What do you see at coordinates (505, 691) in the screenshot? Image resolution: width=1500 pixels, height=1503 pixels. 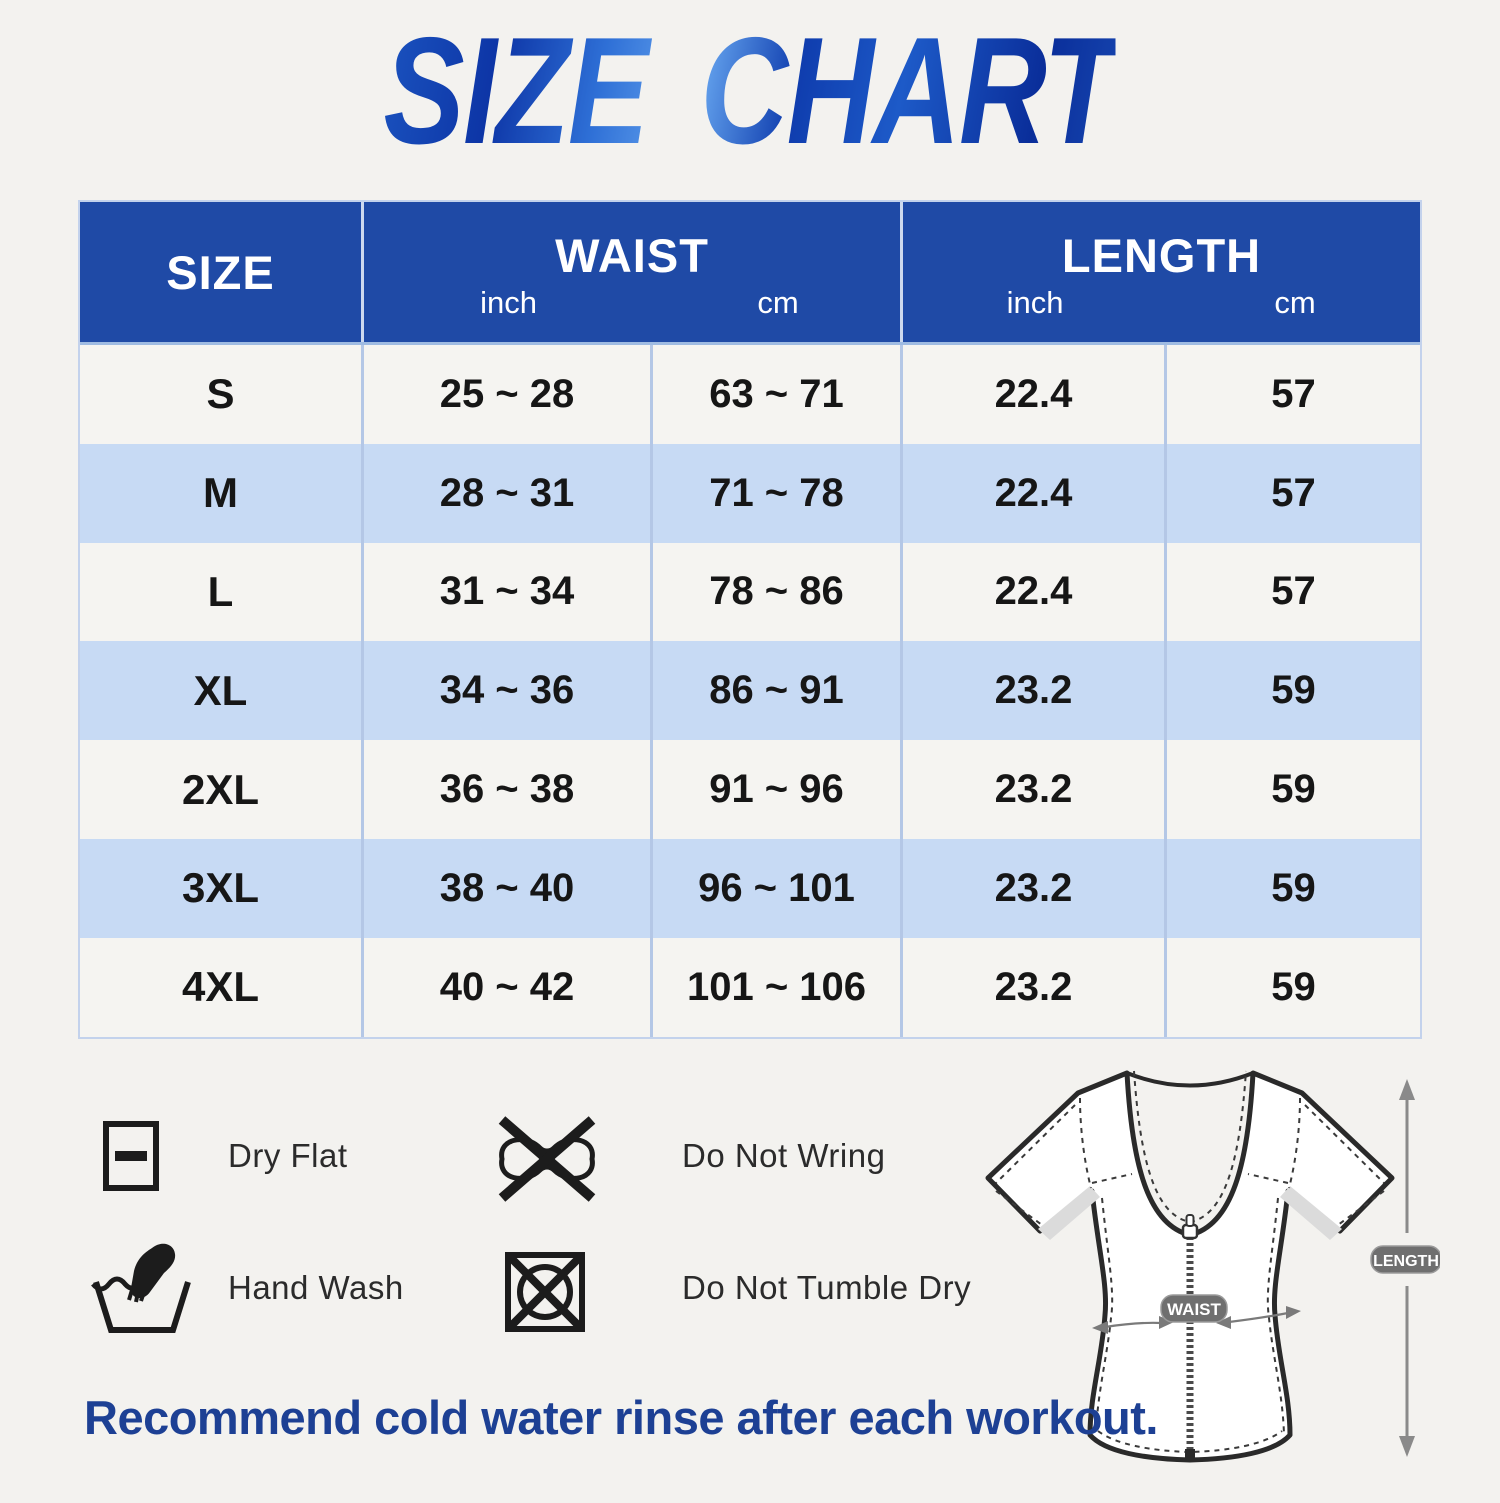 I see `cell-waist-inch: 34 ~ 36` at bounding box center [505, 691].